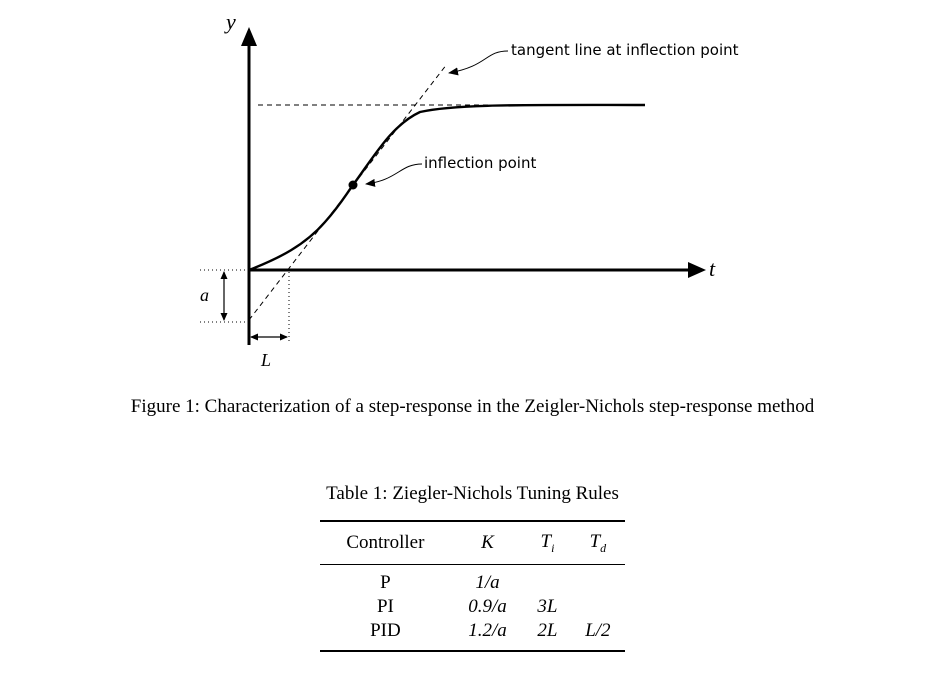  Describe the element at coordinates (385, 582) in the screenshot. I see `cell-controller: P` at that location.